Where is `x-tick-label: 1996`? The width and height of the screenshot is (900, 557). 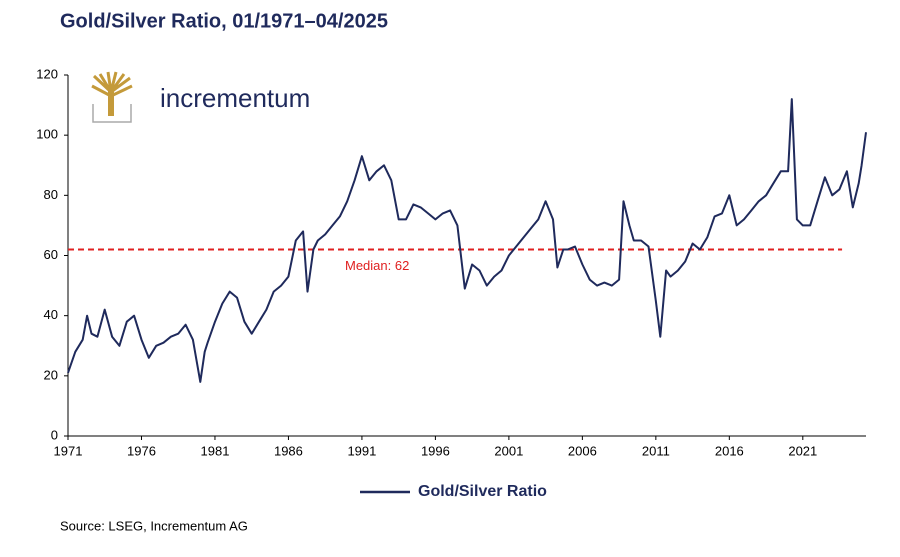 x-tick-label: 1996 is located at coordinates (435, 450).